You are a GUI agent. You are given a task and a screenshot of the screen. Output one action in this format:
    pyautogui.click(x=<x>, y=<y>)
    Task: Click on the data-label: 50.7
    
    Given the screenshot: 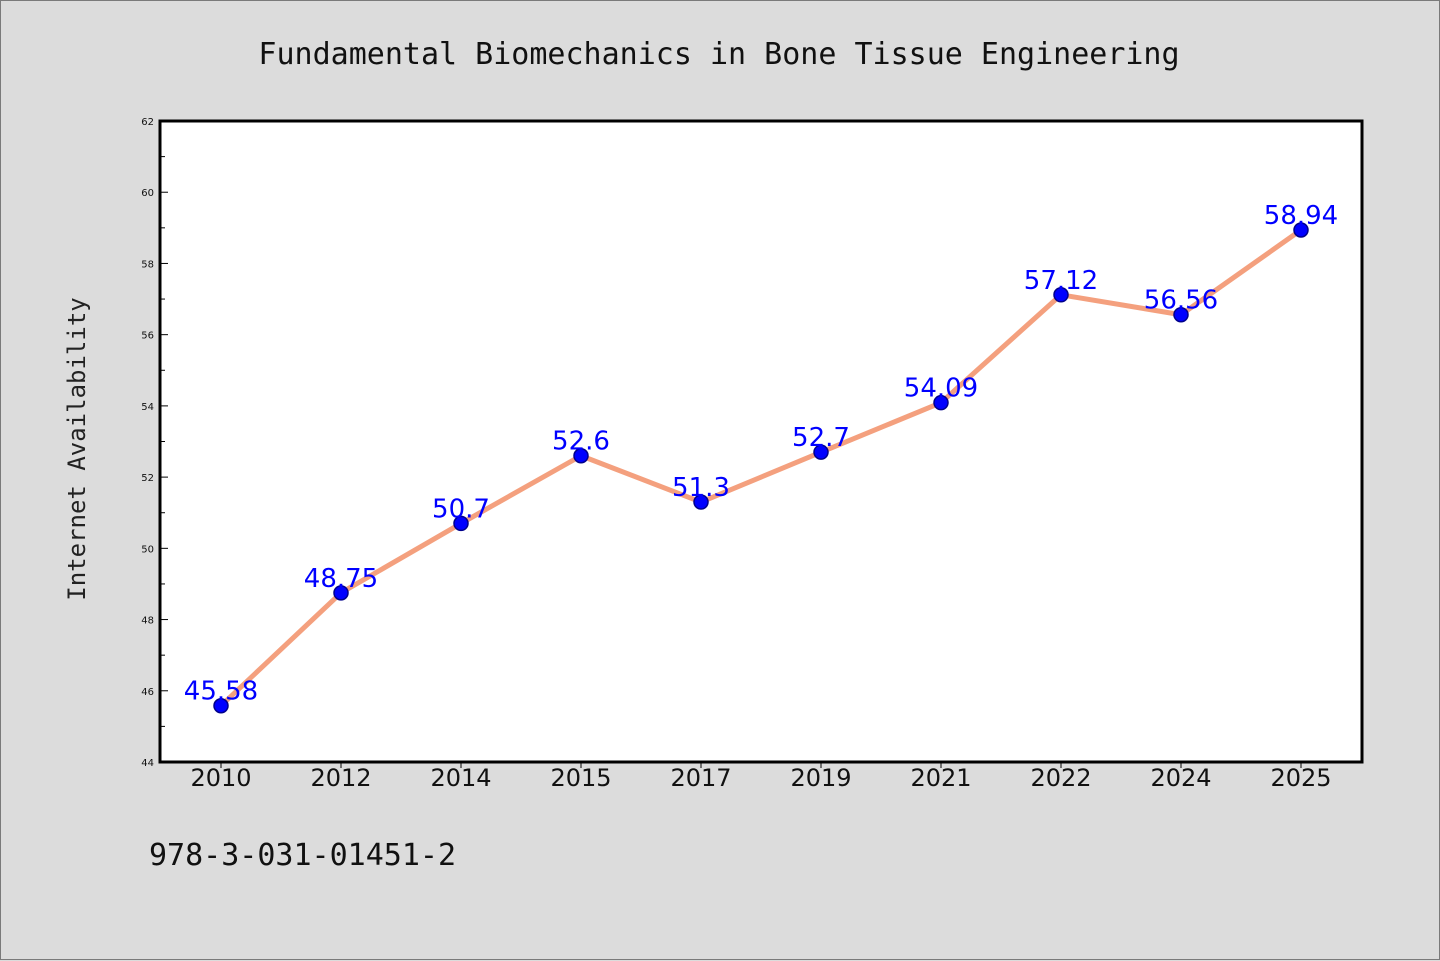 What is the action you would take?
    pyautogui.click(x=461, y=509)
    